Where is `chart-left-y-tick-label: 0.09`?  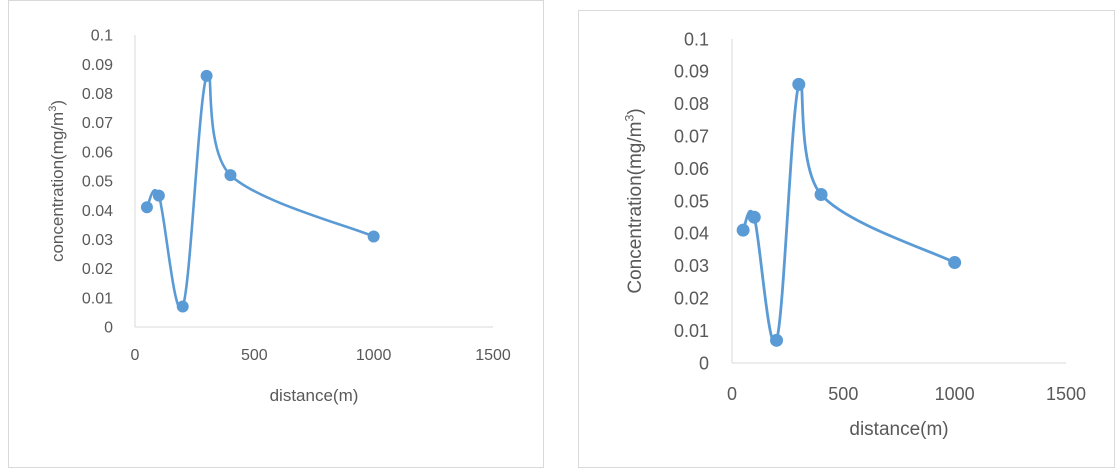
chart-left-y-tick-label: 0.09 is located at coordinates (97, 65).